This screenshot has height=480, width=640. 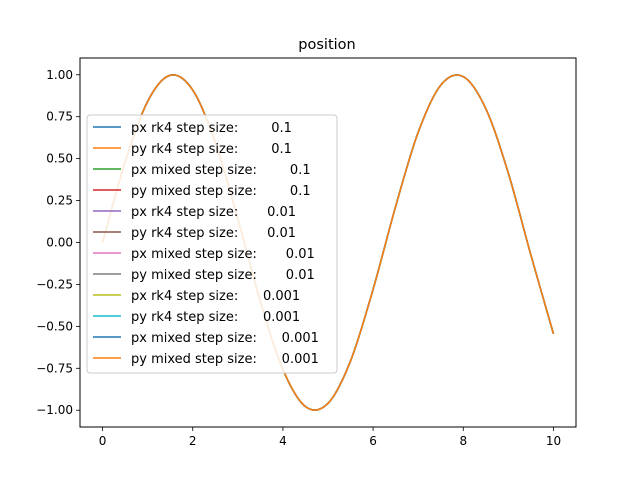 I want to click on y-tick-label: 0.50, so click(x=59, y=159).